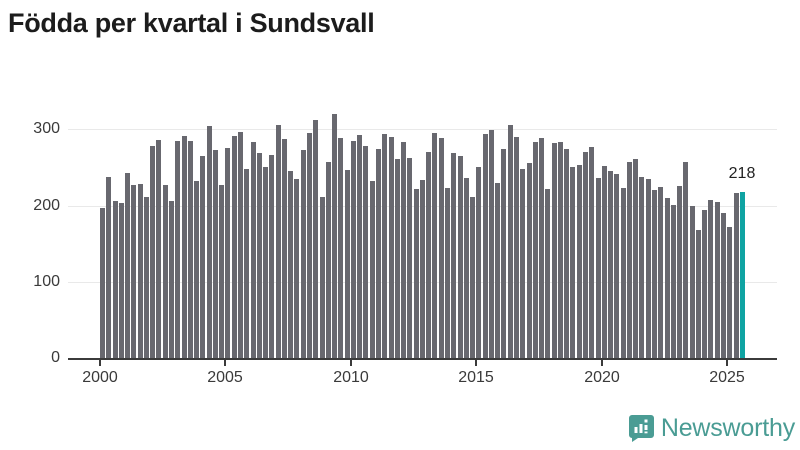 Image resolution: width=800 pixels, height=450 pixels. I want to click on newsworthy-logo-text: Newsworthy, so click(727, 427).